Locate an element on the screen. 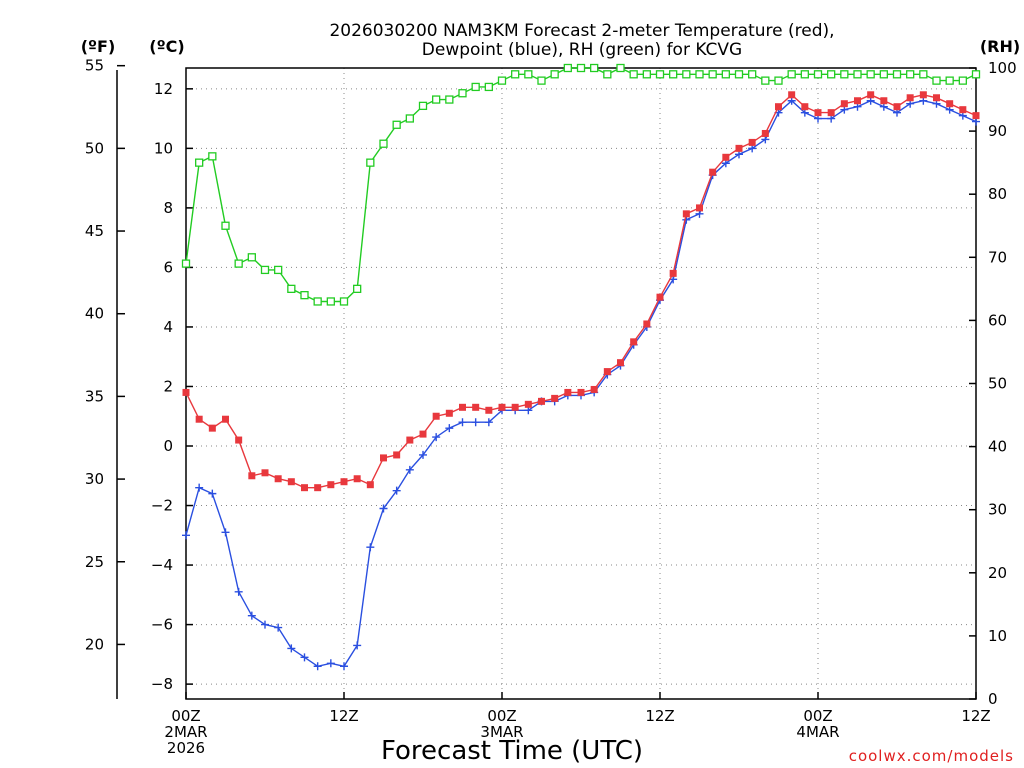  c-tick-label: −4 is located at coordinates (162, 565).